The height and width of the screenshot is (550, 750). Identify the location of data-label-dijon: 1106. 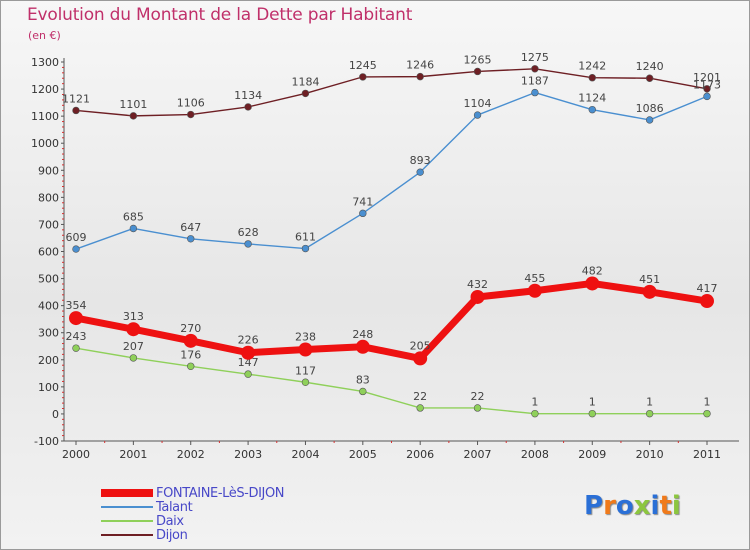
(191, 103).